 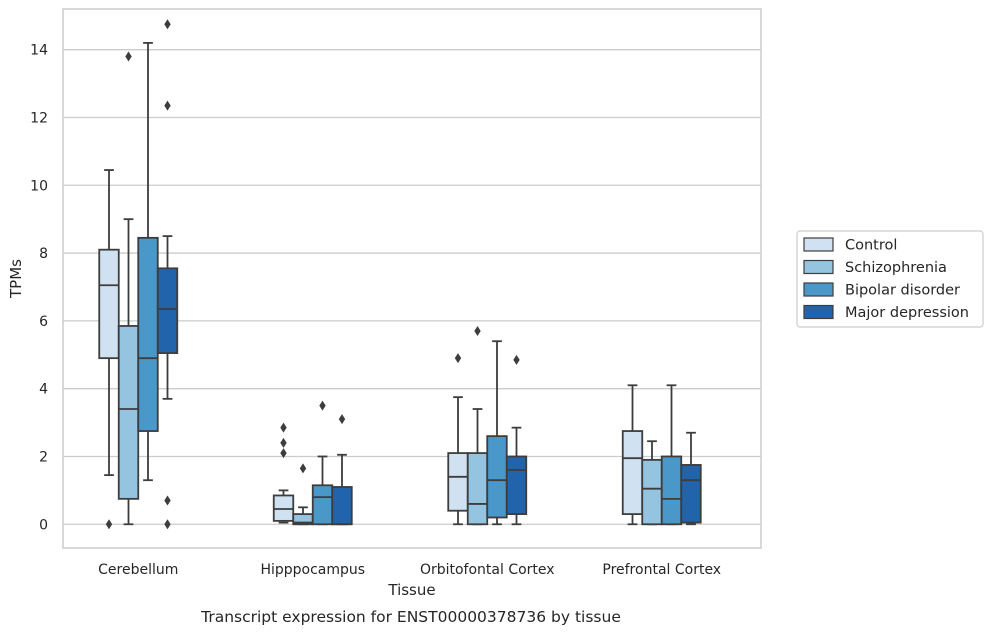 What do you see at coordinates (43, 525) in the screenshot?
I see `y-tick-label: 0` at bounding box center [43, 525].